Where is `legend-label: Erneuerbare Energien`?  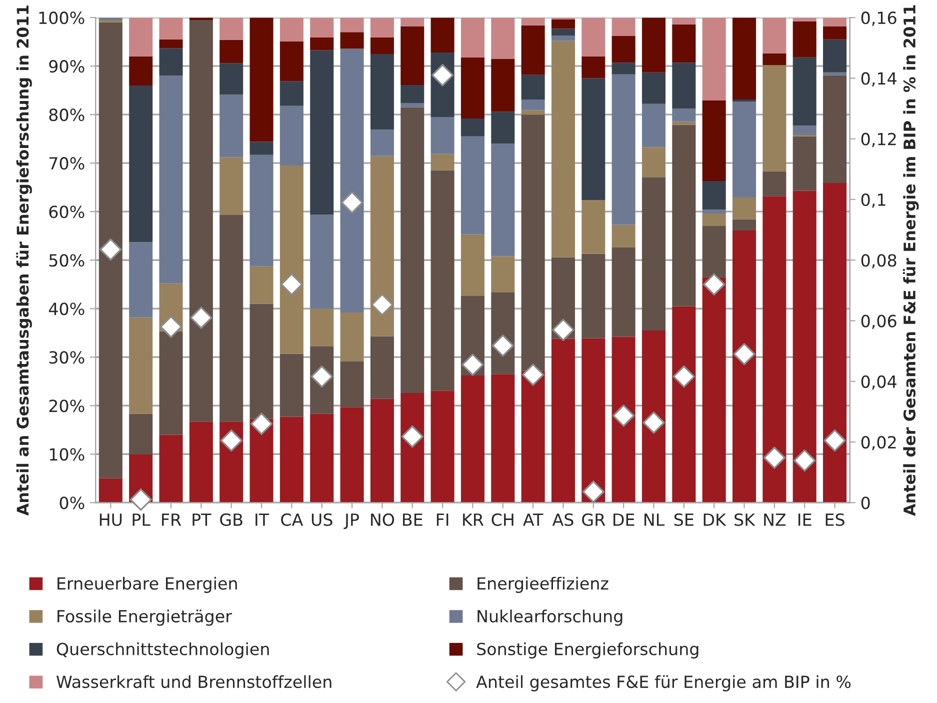 legend-label: Erneuerbare Energien is located at coordinates (147, 584).